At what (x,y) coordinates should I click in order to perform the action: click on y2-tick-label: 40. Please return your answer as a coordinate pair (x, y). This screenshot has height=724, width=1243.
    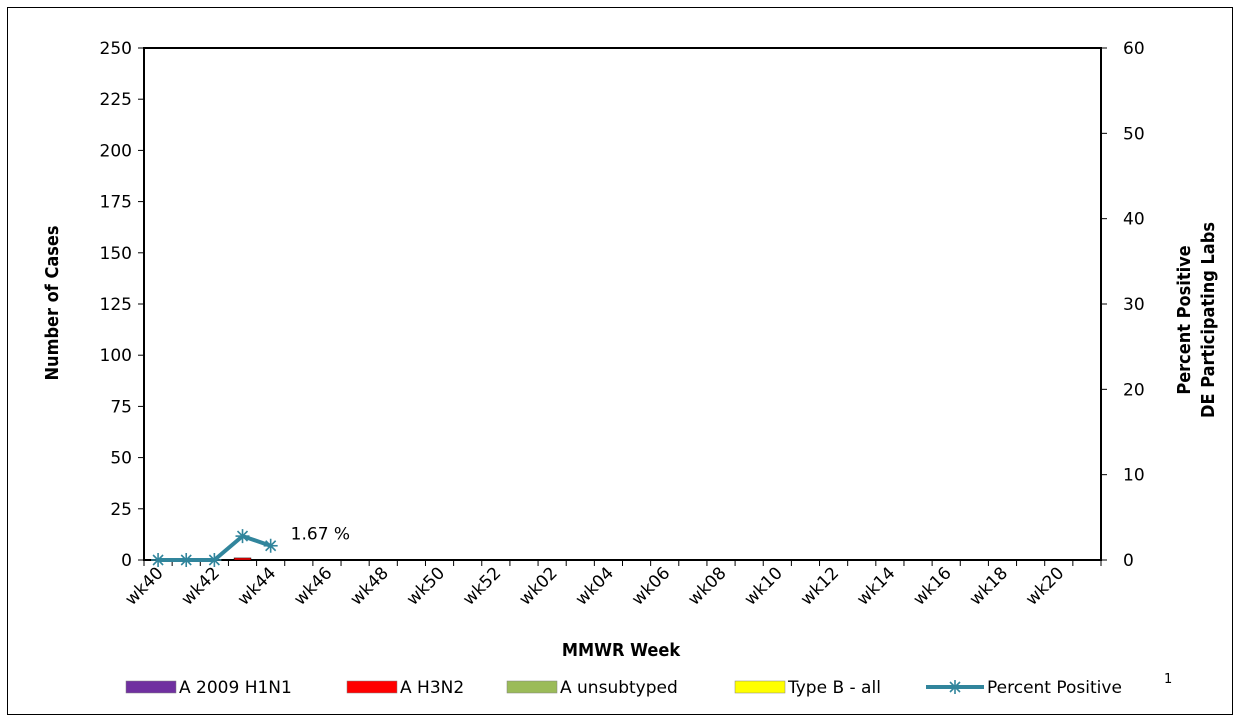
    Looking at the image, I should click on (1134, 220).